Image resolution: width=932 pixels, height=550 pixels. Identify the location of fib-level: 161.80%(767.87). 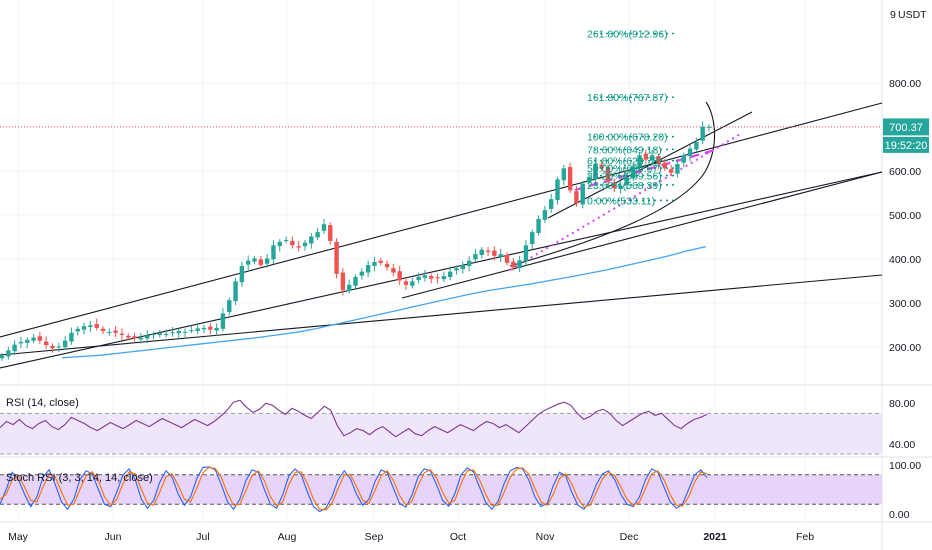
(631, 98).